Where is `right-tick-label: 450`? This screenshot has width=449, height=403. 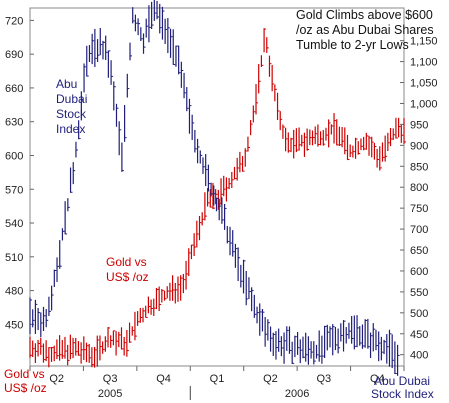
right-tick-label: 450 is located at coordinates (419, 335).